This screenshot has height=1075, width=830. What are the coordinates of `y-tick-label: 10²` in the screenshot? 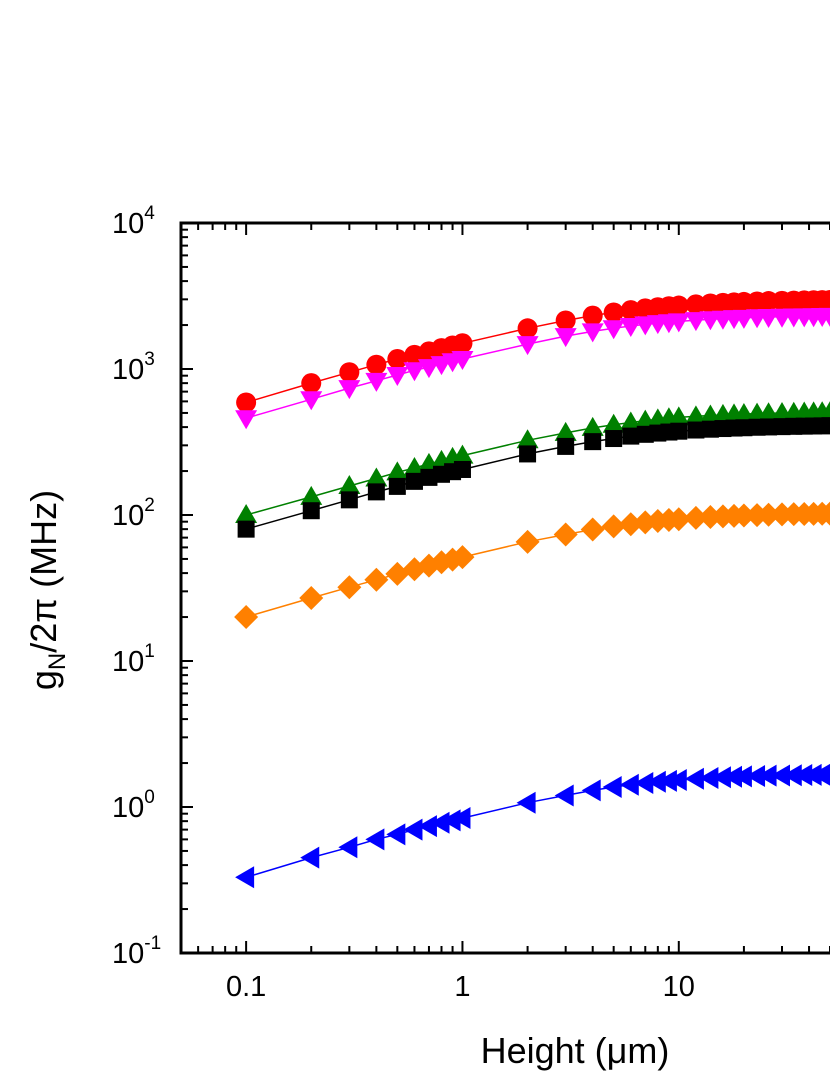 It's located at (133, 513).